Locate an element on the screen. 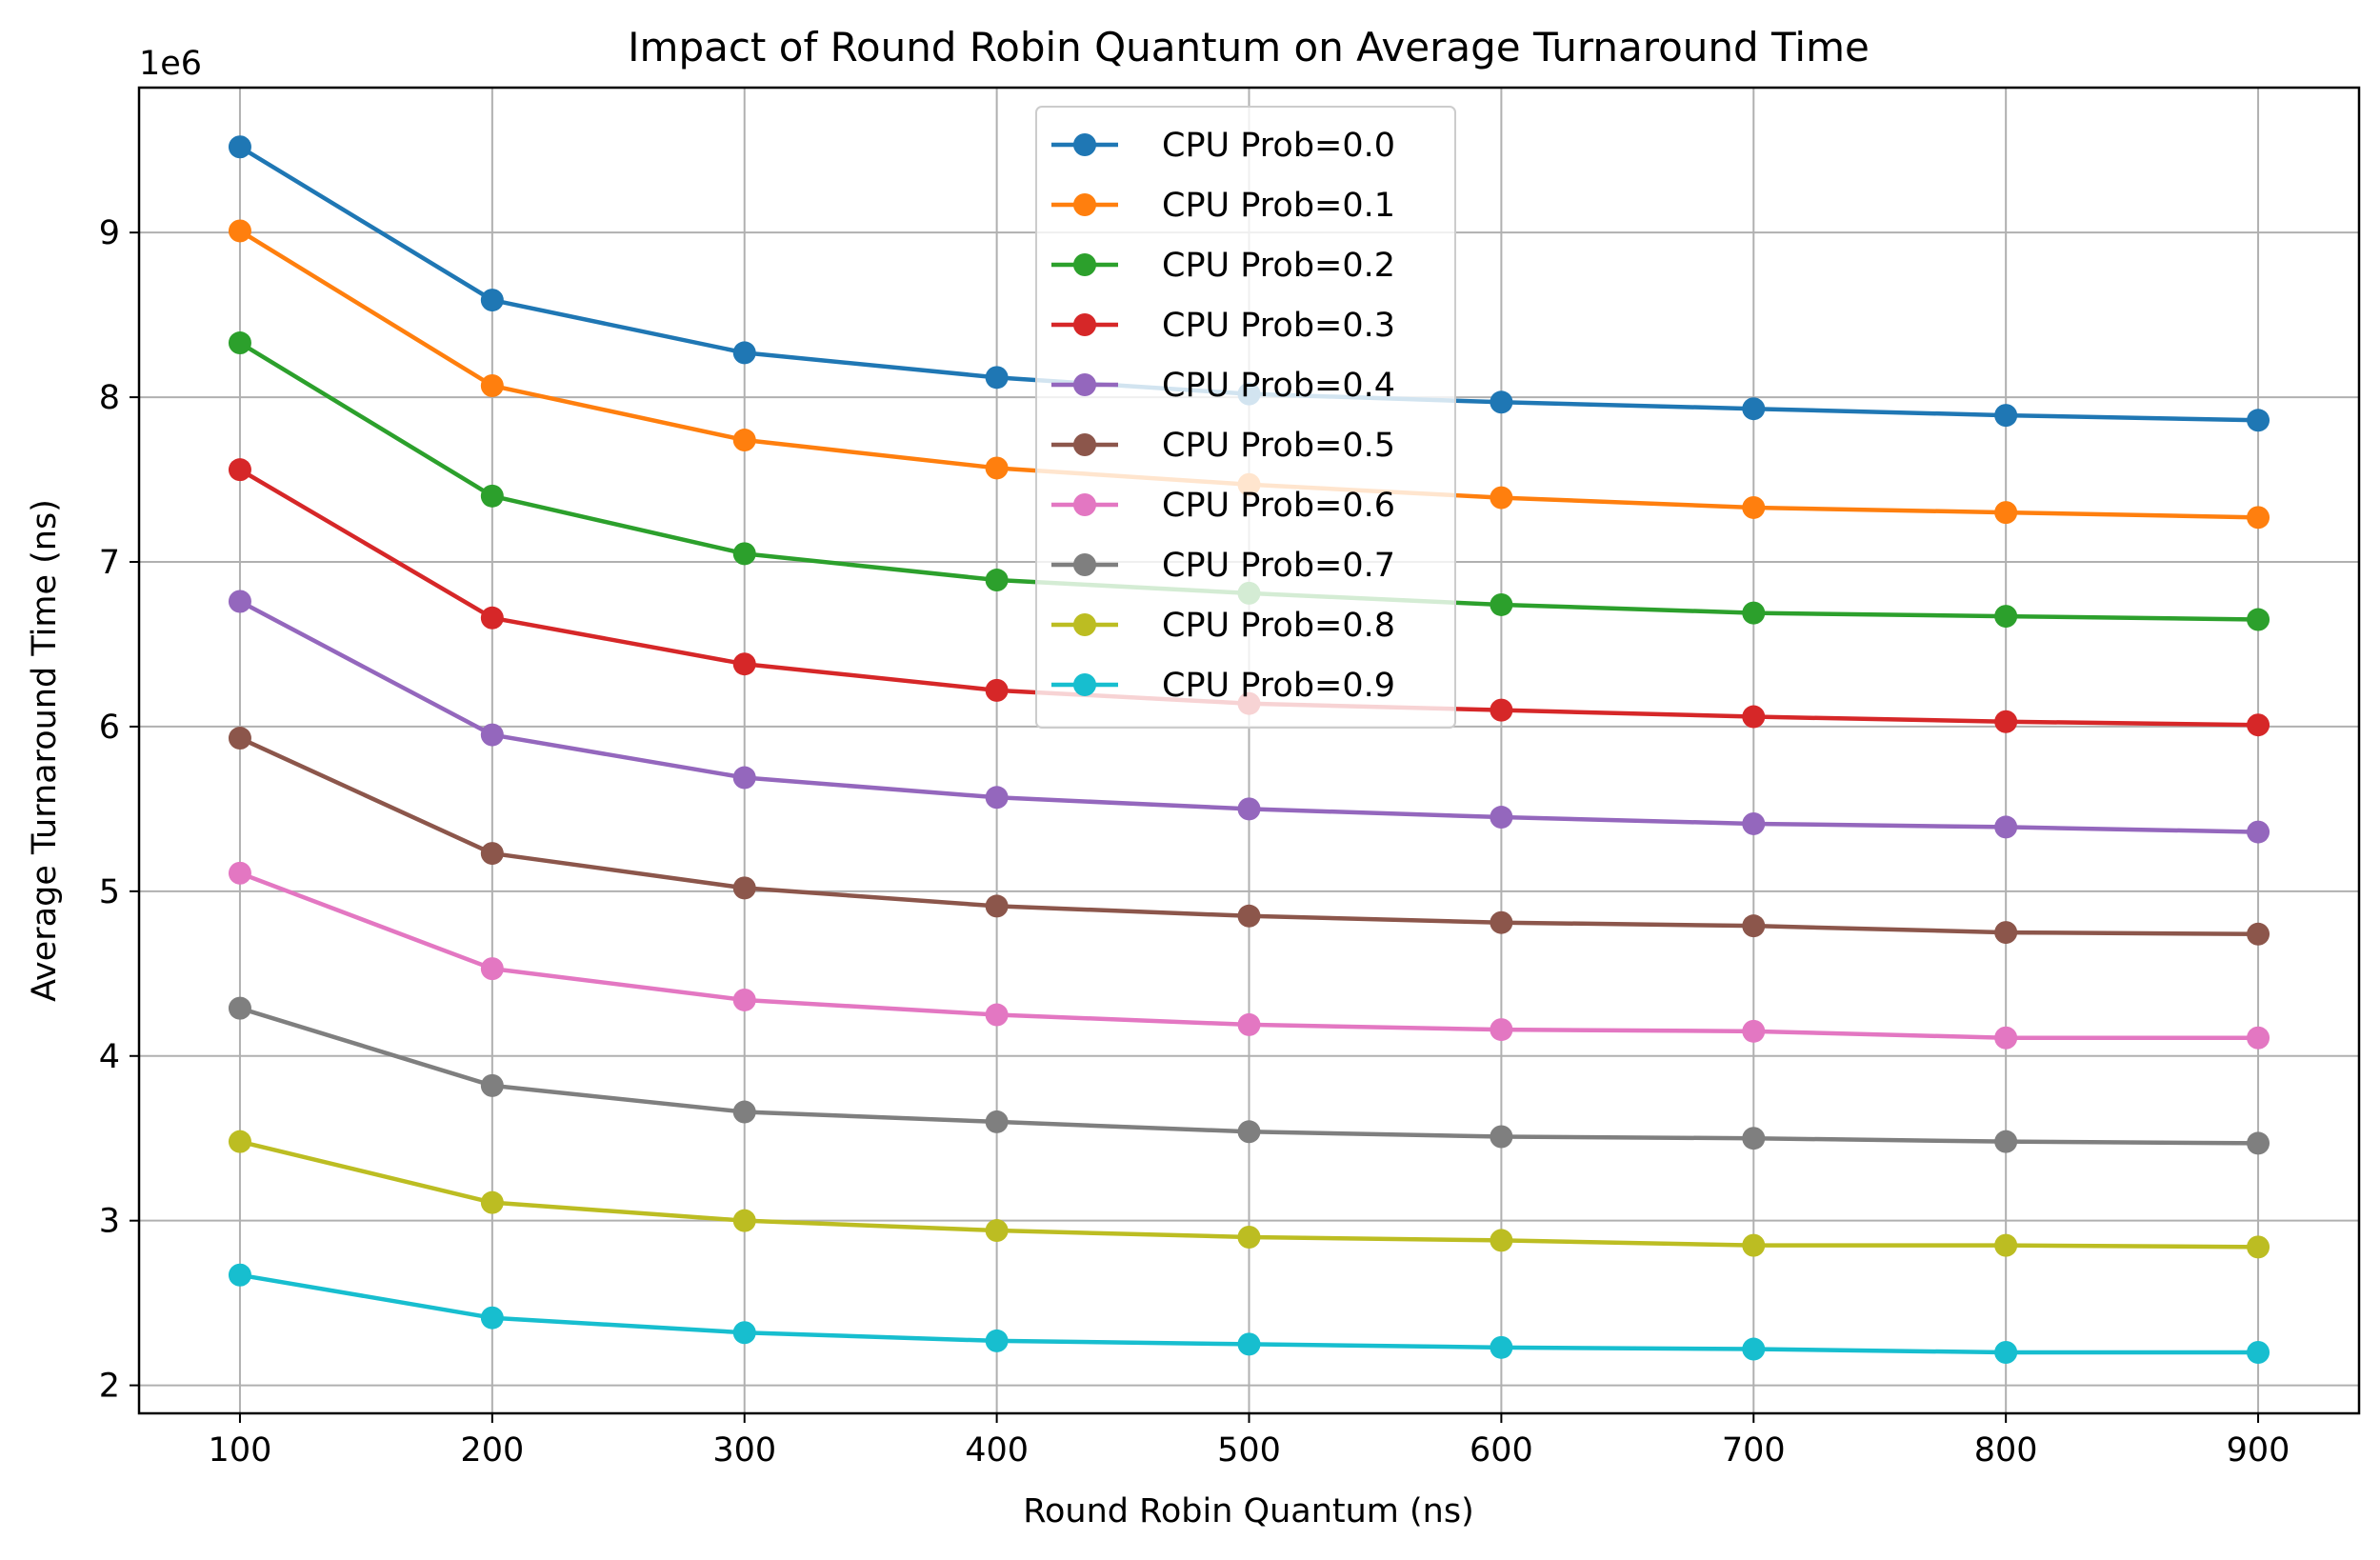 The height and width of the screenshot is (1560, 2380). y-offset-label: 1e6 is located at coordinates (170, 64).